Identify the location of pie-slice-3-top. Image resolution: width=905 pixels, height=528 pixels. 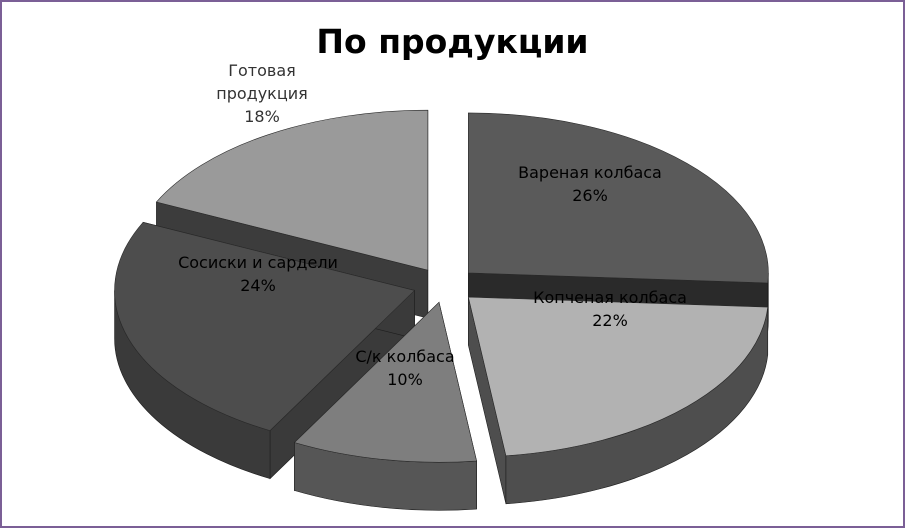
(385, 382).